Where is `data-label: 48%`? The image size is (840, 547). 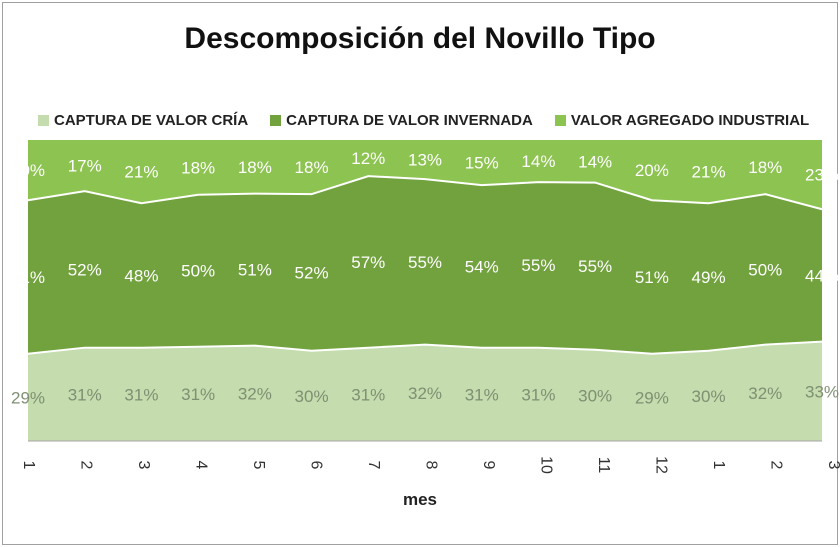 data-label: 48% is located at coordinates (141, 275).